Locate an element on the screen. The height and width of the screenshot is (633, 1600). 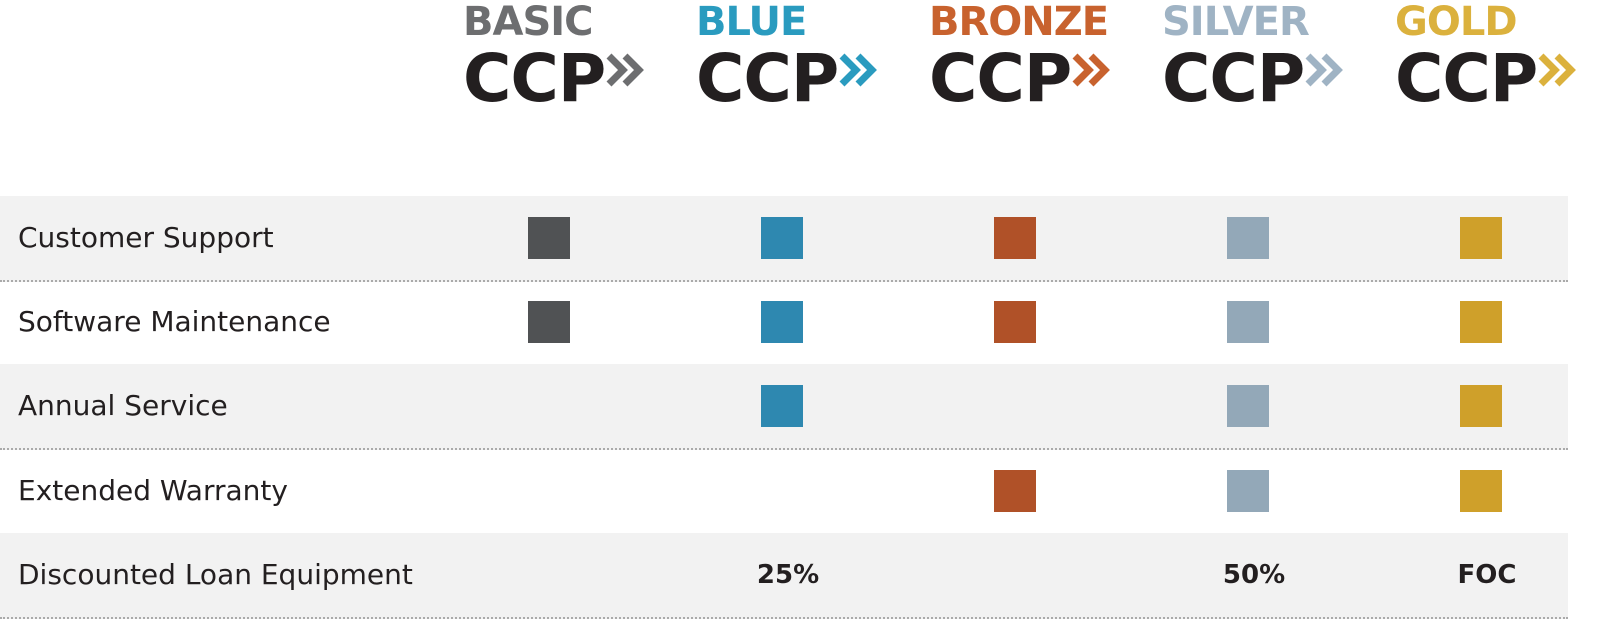
table-row: Customer Support is located at coordinates (784, 239).